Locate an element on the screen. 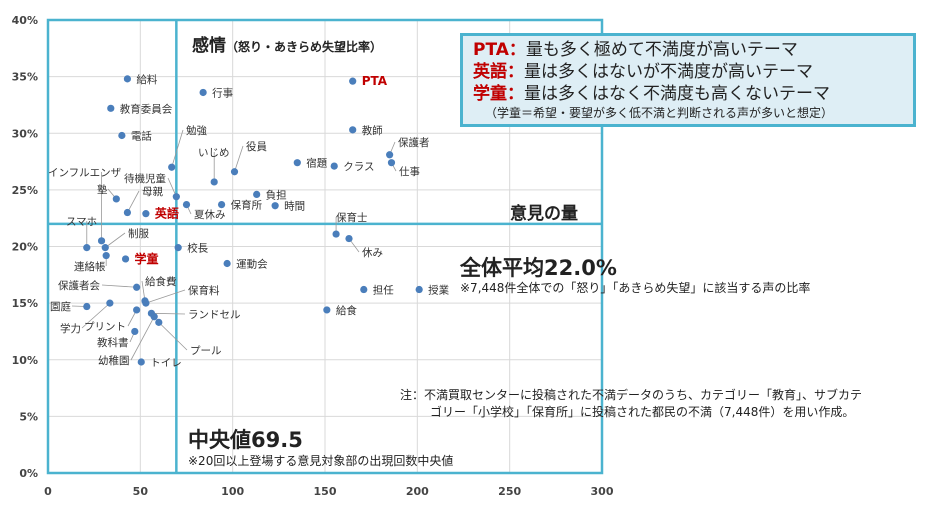  data-label: インフルエンザ is located at coordinates (85, 173).